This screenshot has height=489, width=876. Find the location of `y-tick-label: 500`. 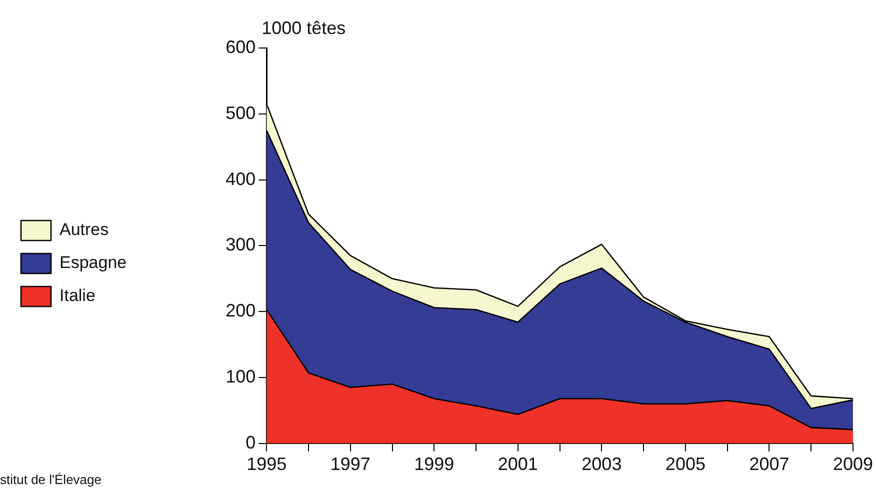

y-tick-label: 500 is located at coordinates (241, 112).